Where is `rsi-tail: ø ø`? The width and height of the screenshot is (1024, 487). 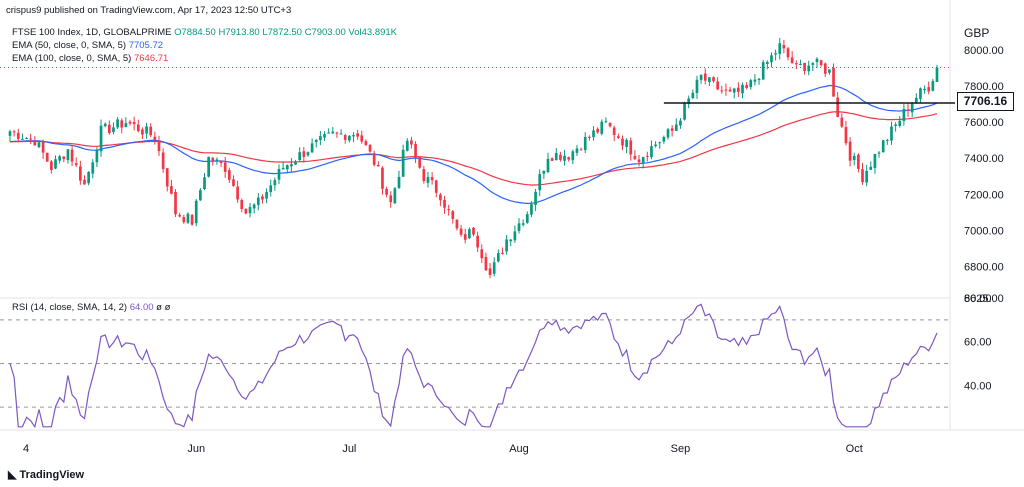 rsi-tail: ø ø is located at coordinates (163, 307).